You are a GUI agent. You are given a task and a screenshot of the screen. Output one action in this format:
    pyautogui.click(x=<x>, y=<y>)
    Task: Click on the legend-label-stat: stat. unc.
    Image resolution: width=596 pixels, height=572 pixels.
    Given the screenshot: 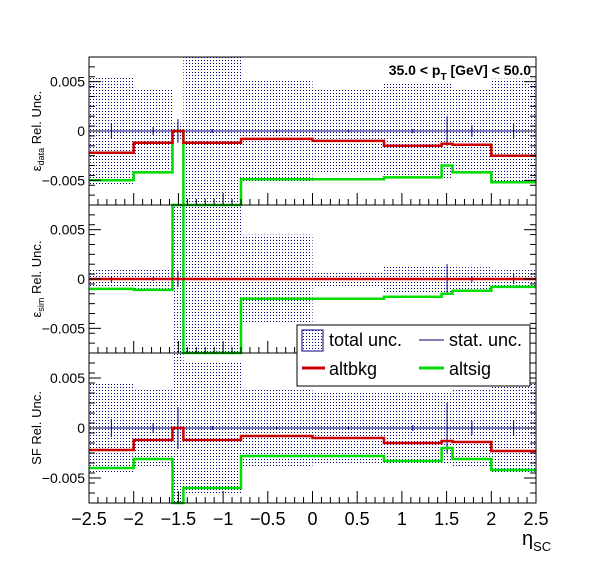 What is the action you would take?
    pyautogui.click(x=485, y=340)
    